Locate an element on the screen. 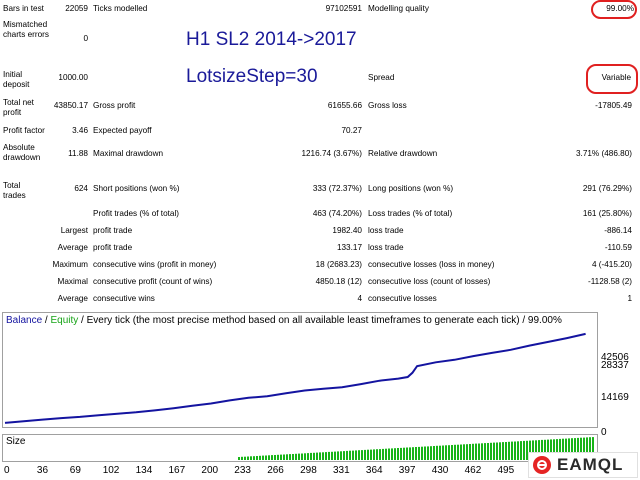 Image resolution: width=640 pixels, height=480 pixels. maximal-cons-loss-label: consecutive loss (count of losses) is located at coordinates (429, 281).